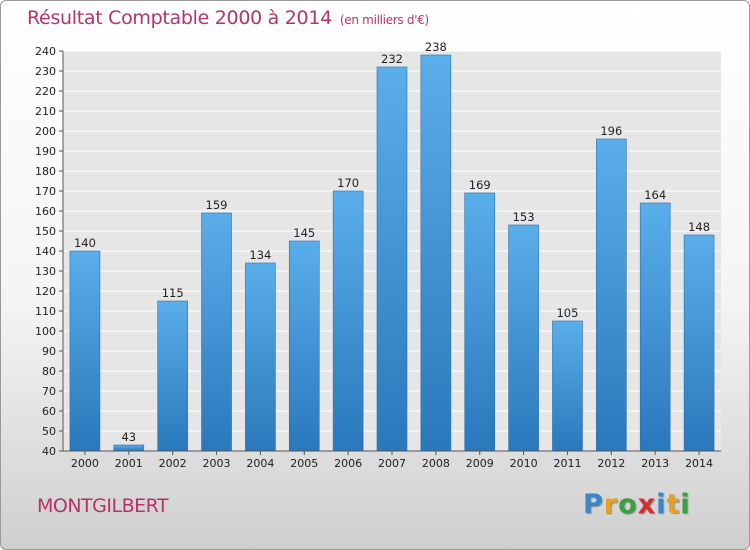  What do you see at coordinates (436, 253) in the screenshot?
I see `bar-2008` at bounding box center [436, 253].